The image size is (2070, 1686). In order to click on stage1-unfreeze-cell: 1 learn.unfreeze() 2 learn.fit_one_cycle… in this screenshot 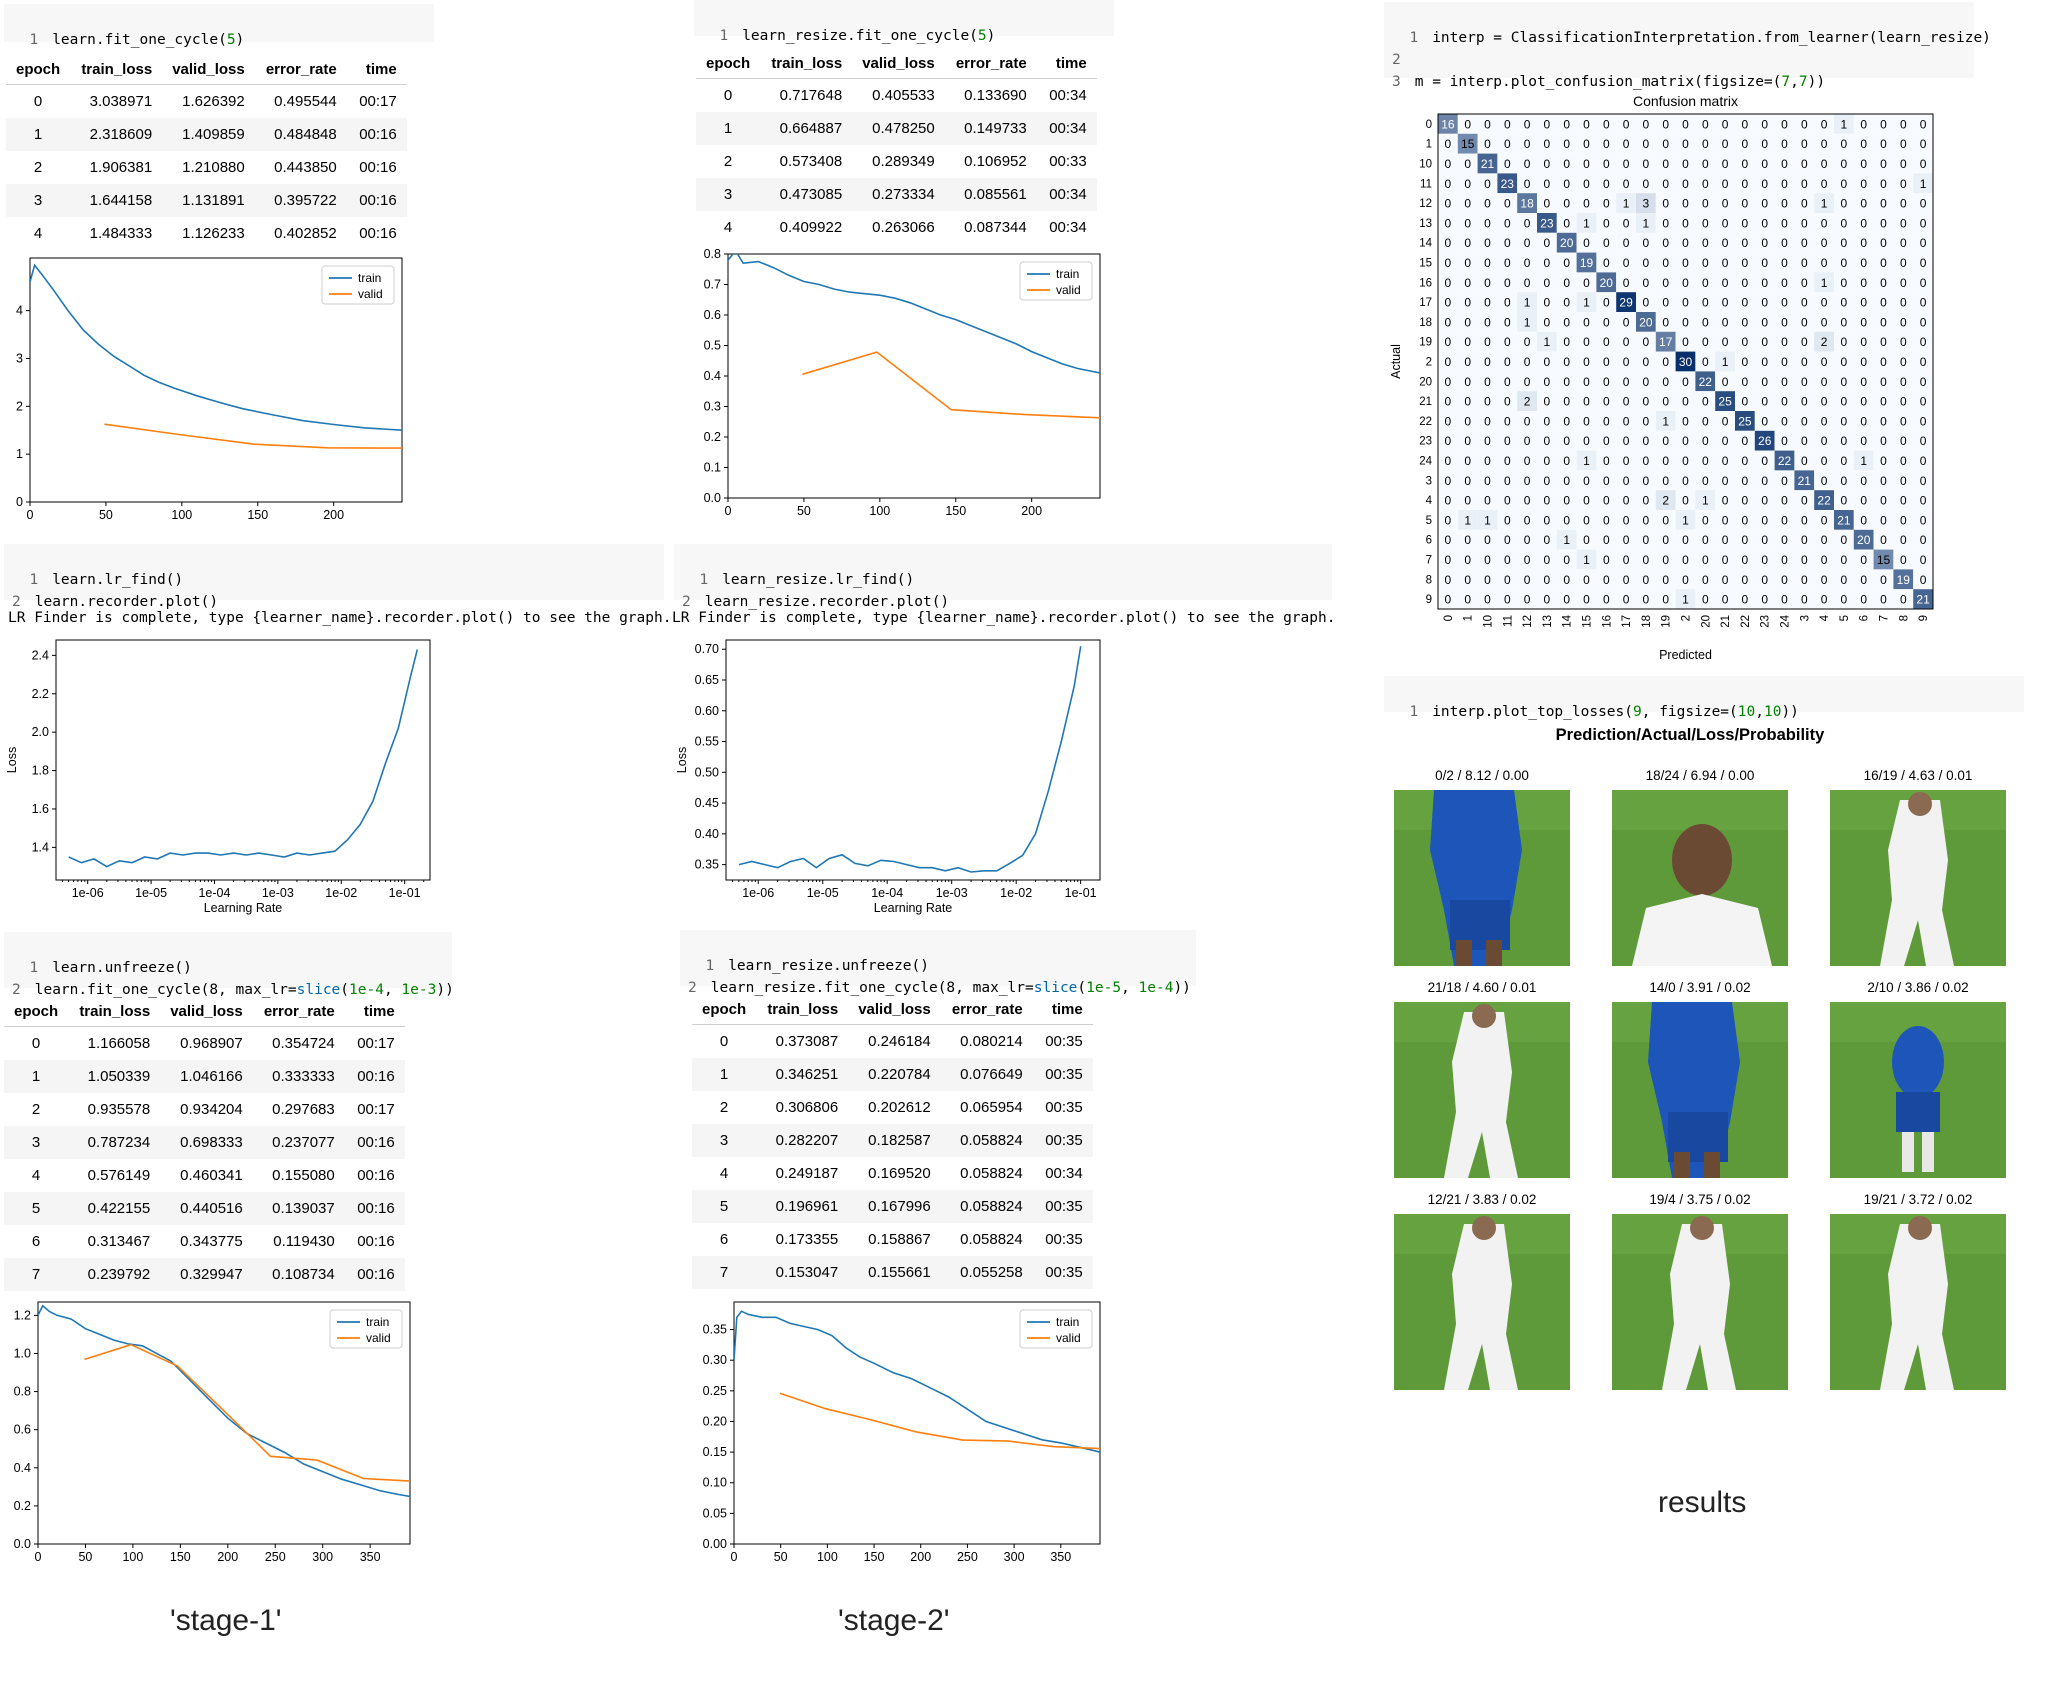, I will do `click(229, 965)`.